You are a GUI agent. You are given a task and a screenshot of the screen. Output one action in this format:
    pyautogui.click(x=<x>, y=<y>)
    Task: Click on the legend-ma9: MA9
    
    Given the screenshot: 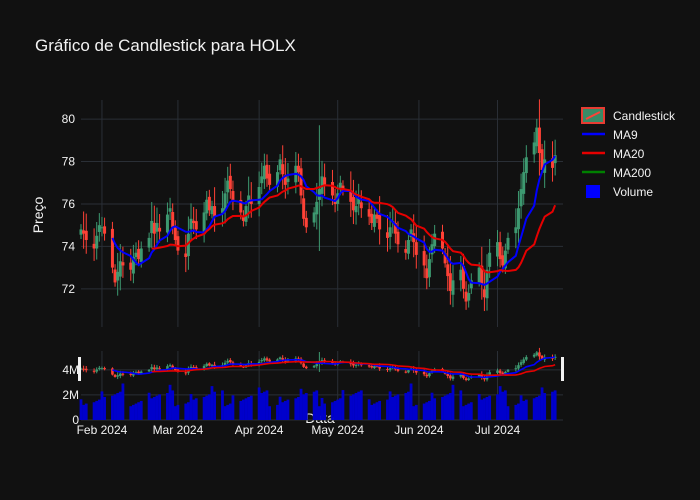 What is the action you would take?
    pyautogui.click(x=610, y=135)
    